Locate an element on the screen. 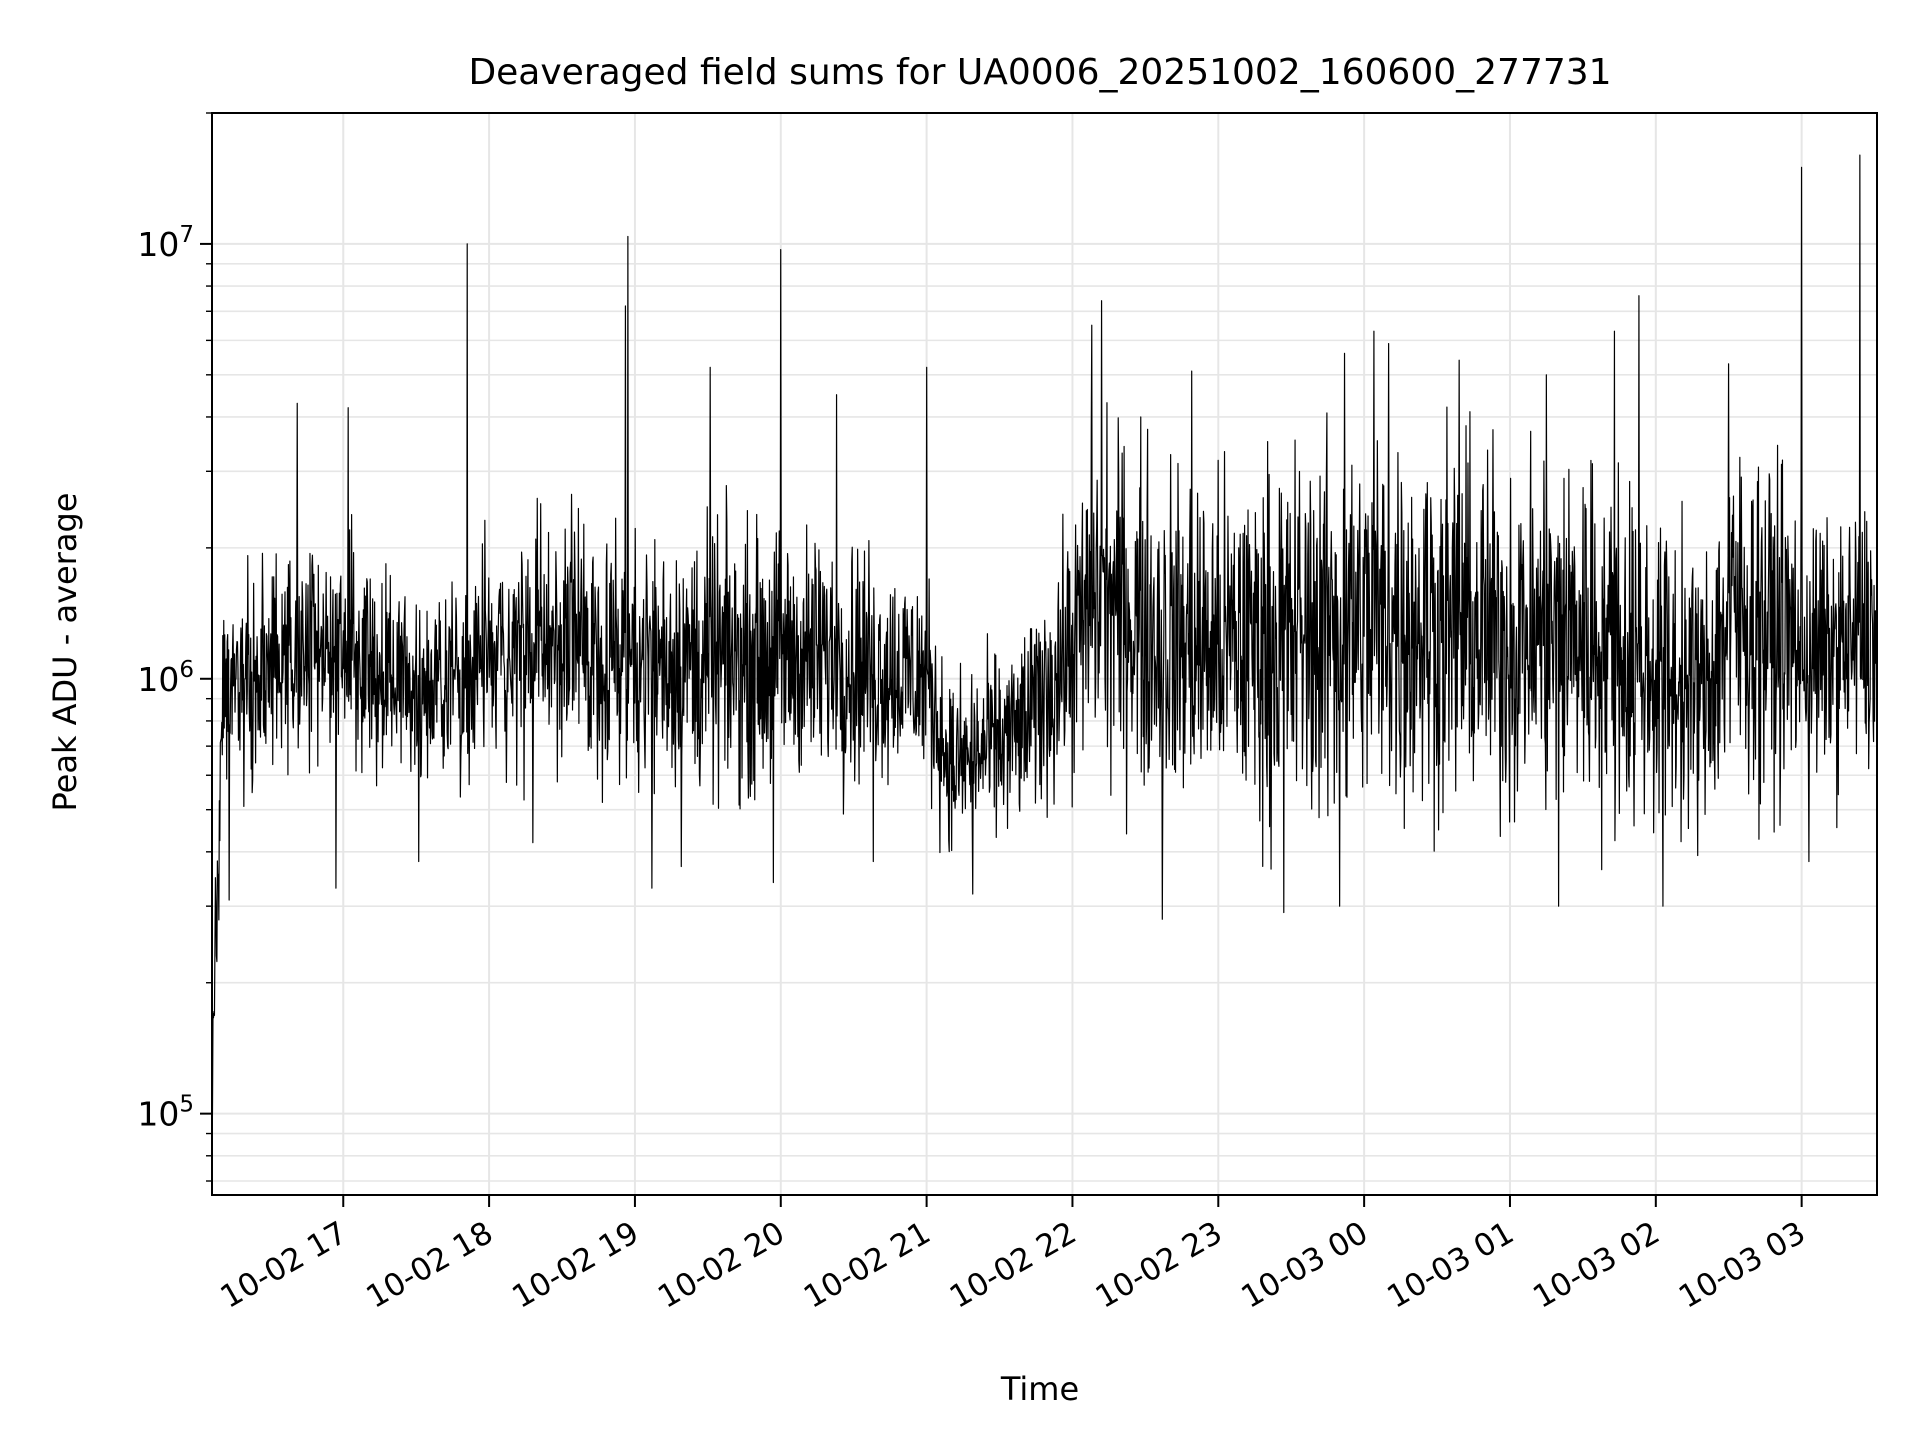 The height and width of the screenshot is (1440, 1920). y-tick-label: 105 is located at coordinates (165, 1113).